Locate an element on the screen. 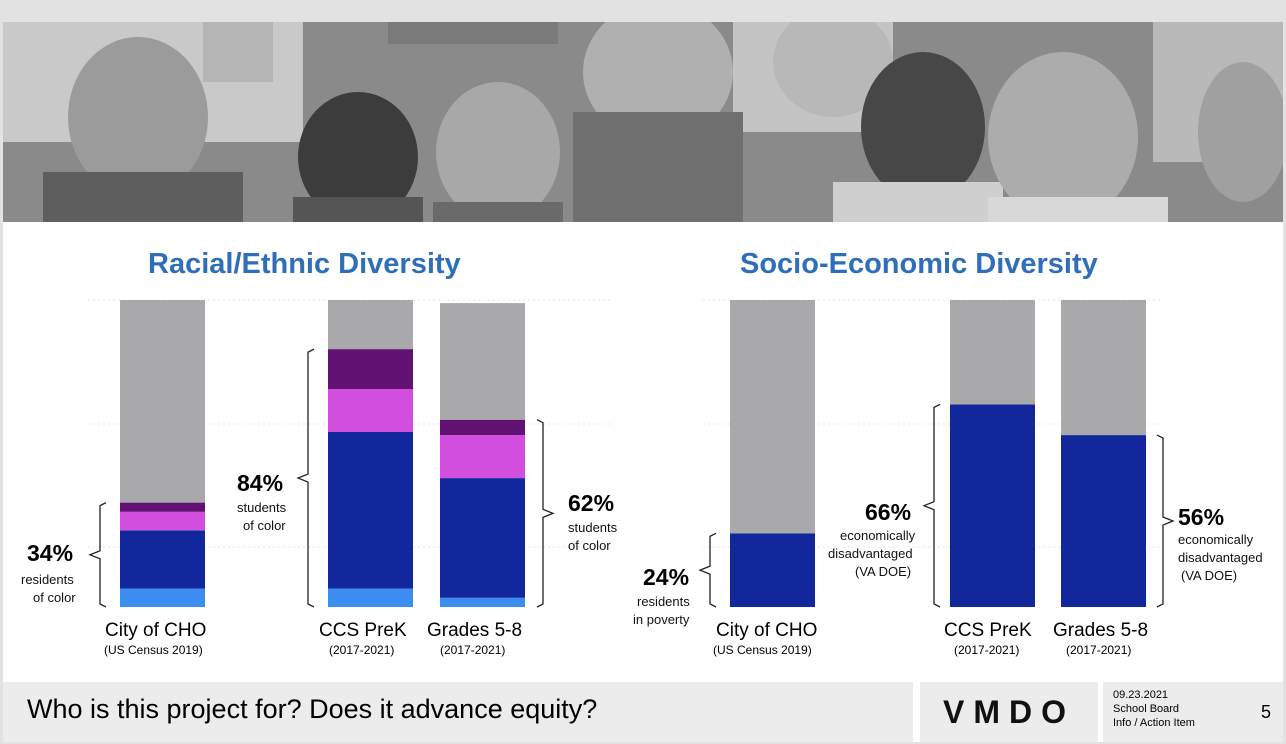  racial-src-city: (US Census 2019) is located at coordinates (153, 650).